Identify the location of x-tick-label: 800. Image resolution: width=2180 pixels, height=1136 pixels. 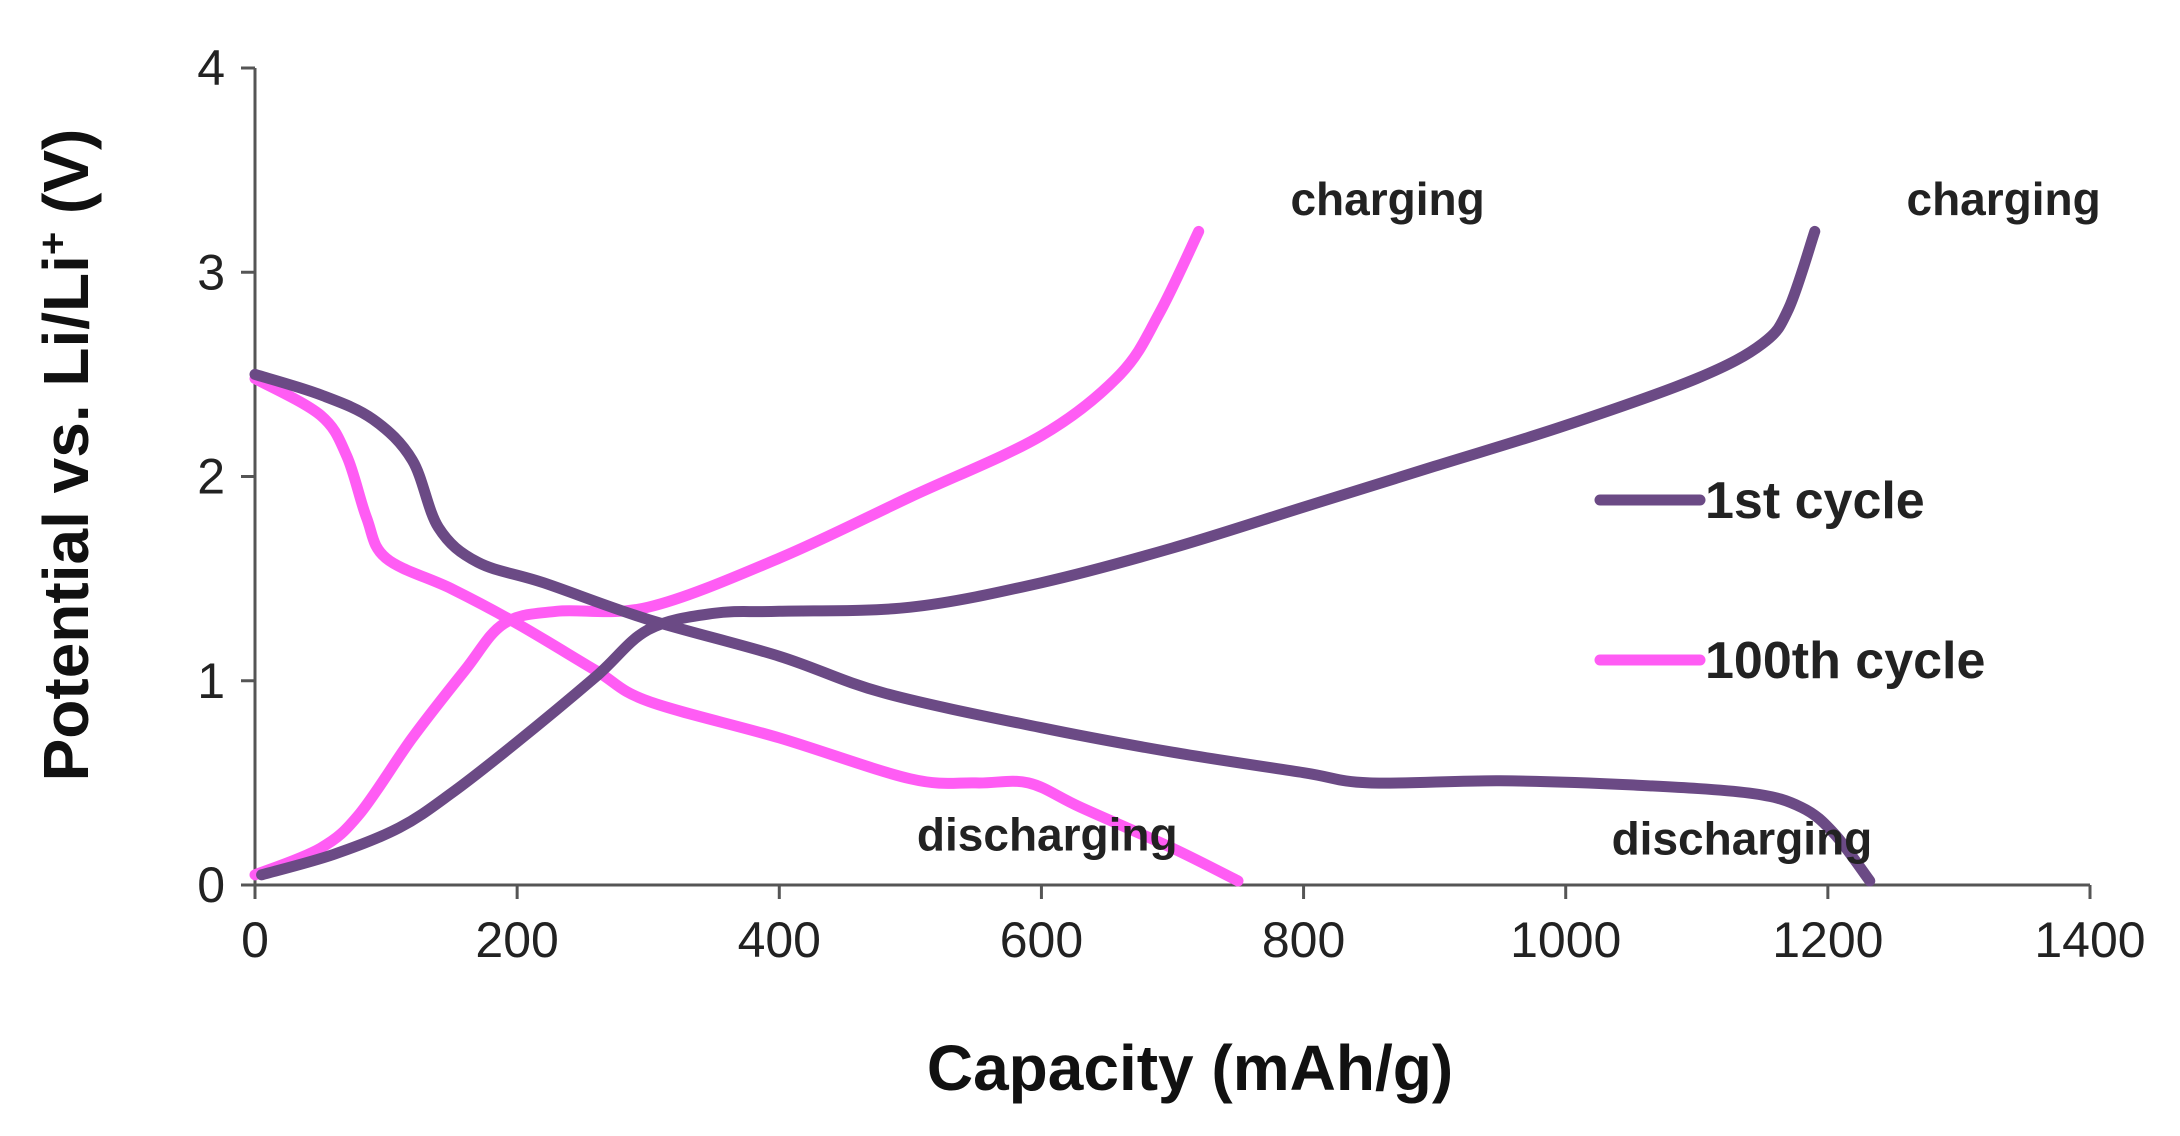
(1303, 940).